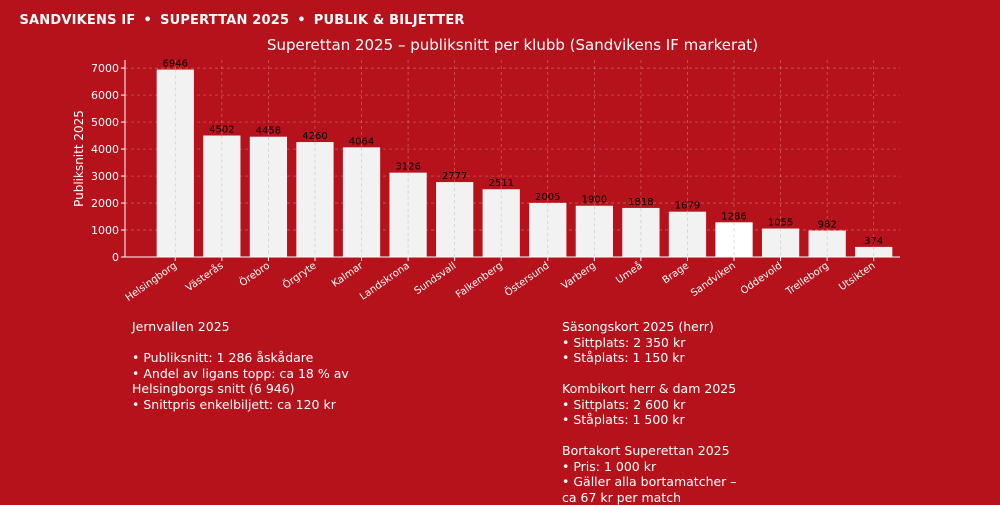  Describe the element at coordinates (762, 389) in the screenshot. I see `info-line: Kombikort herr & dam 2025` at that location.